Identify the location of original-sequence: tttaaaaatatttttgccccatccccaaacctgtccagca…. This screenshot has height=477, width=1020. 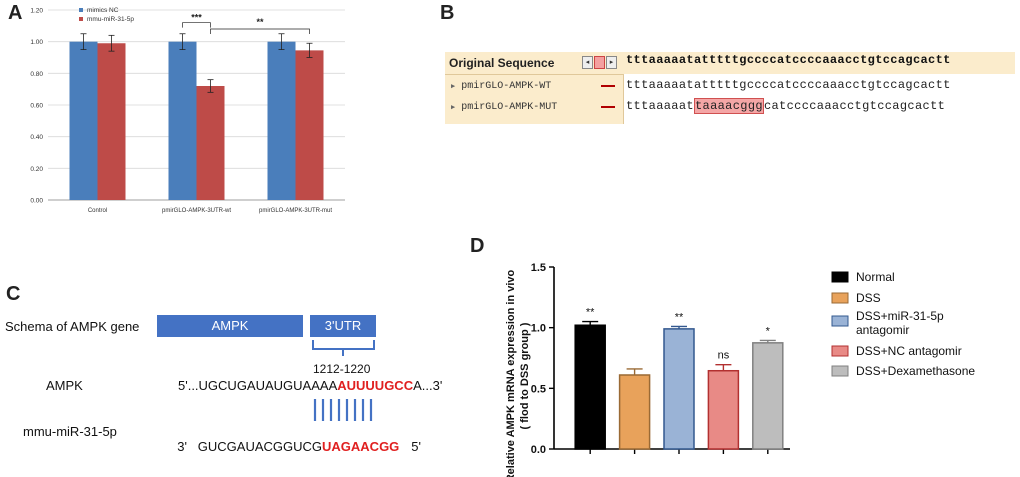
(788, 60).